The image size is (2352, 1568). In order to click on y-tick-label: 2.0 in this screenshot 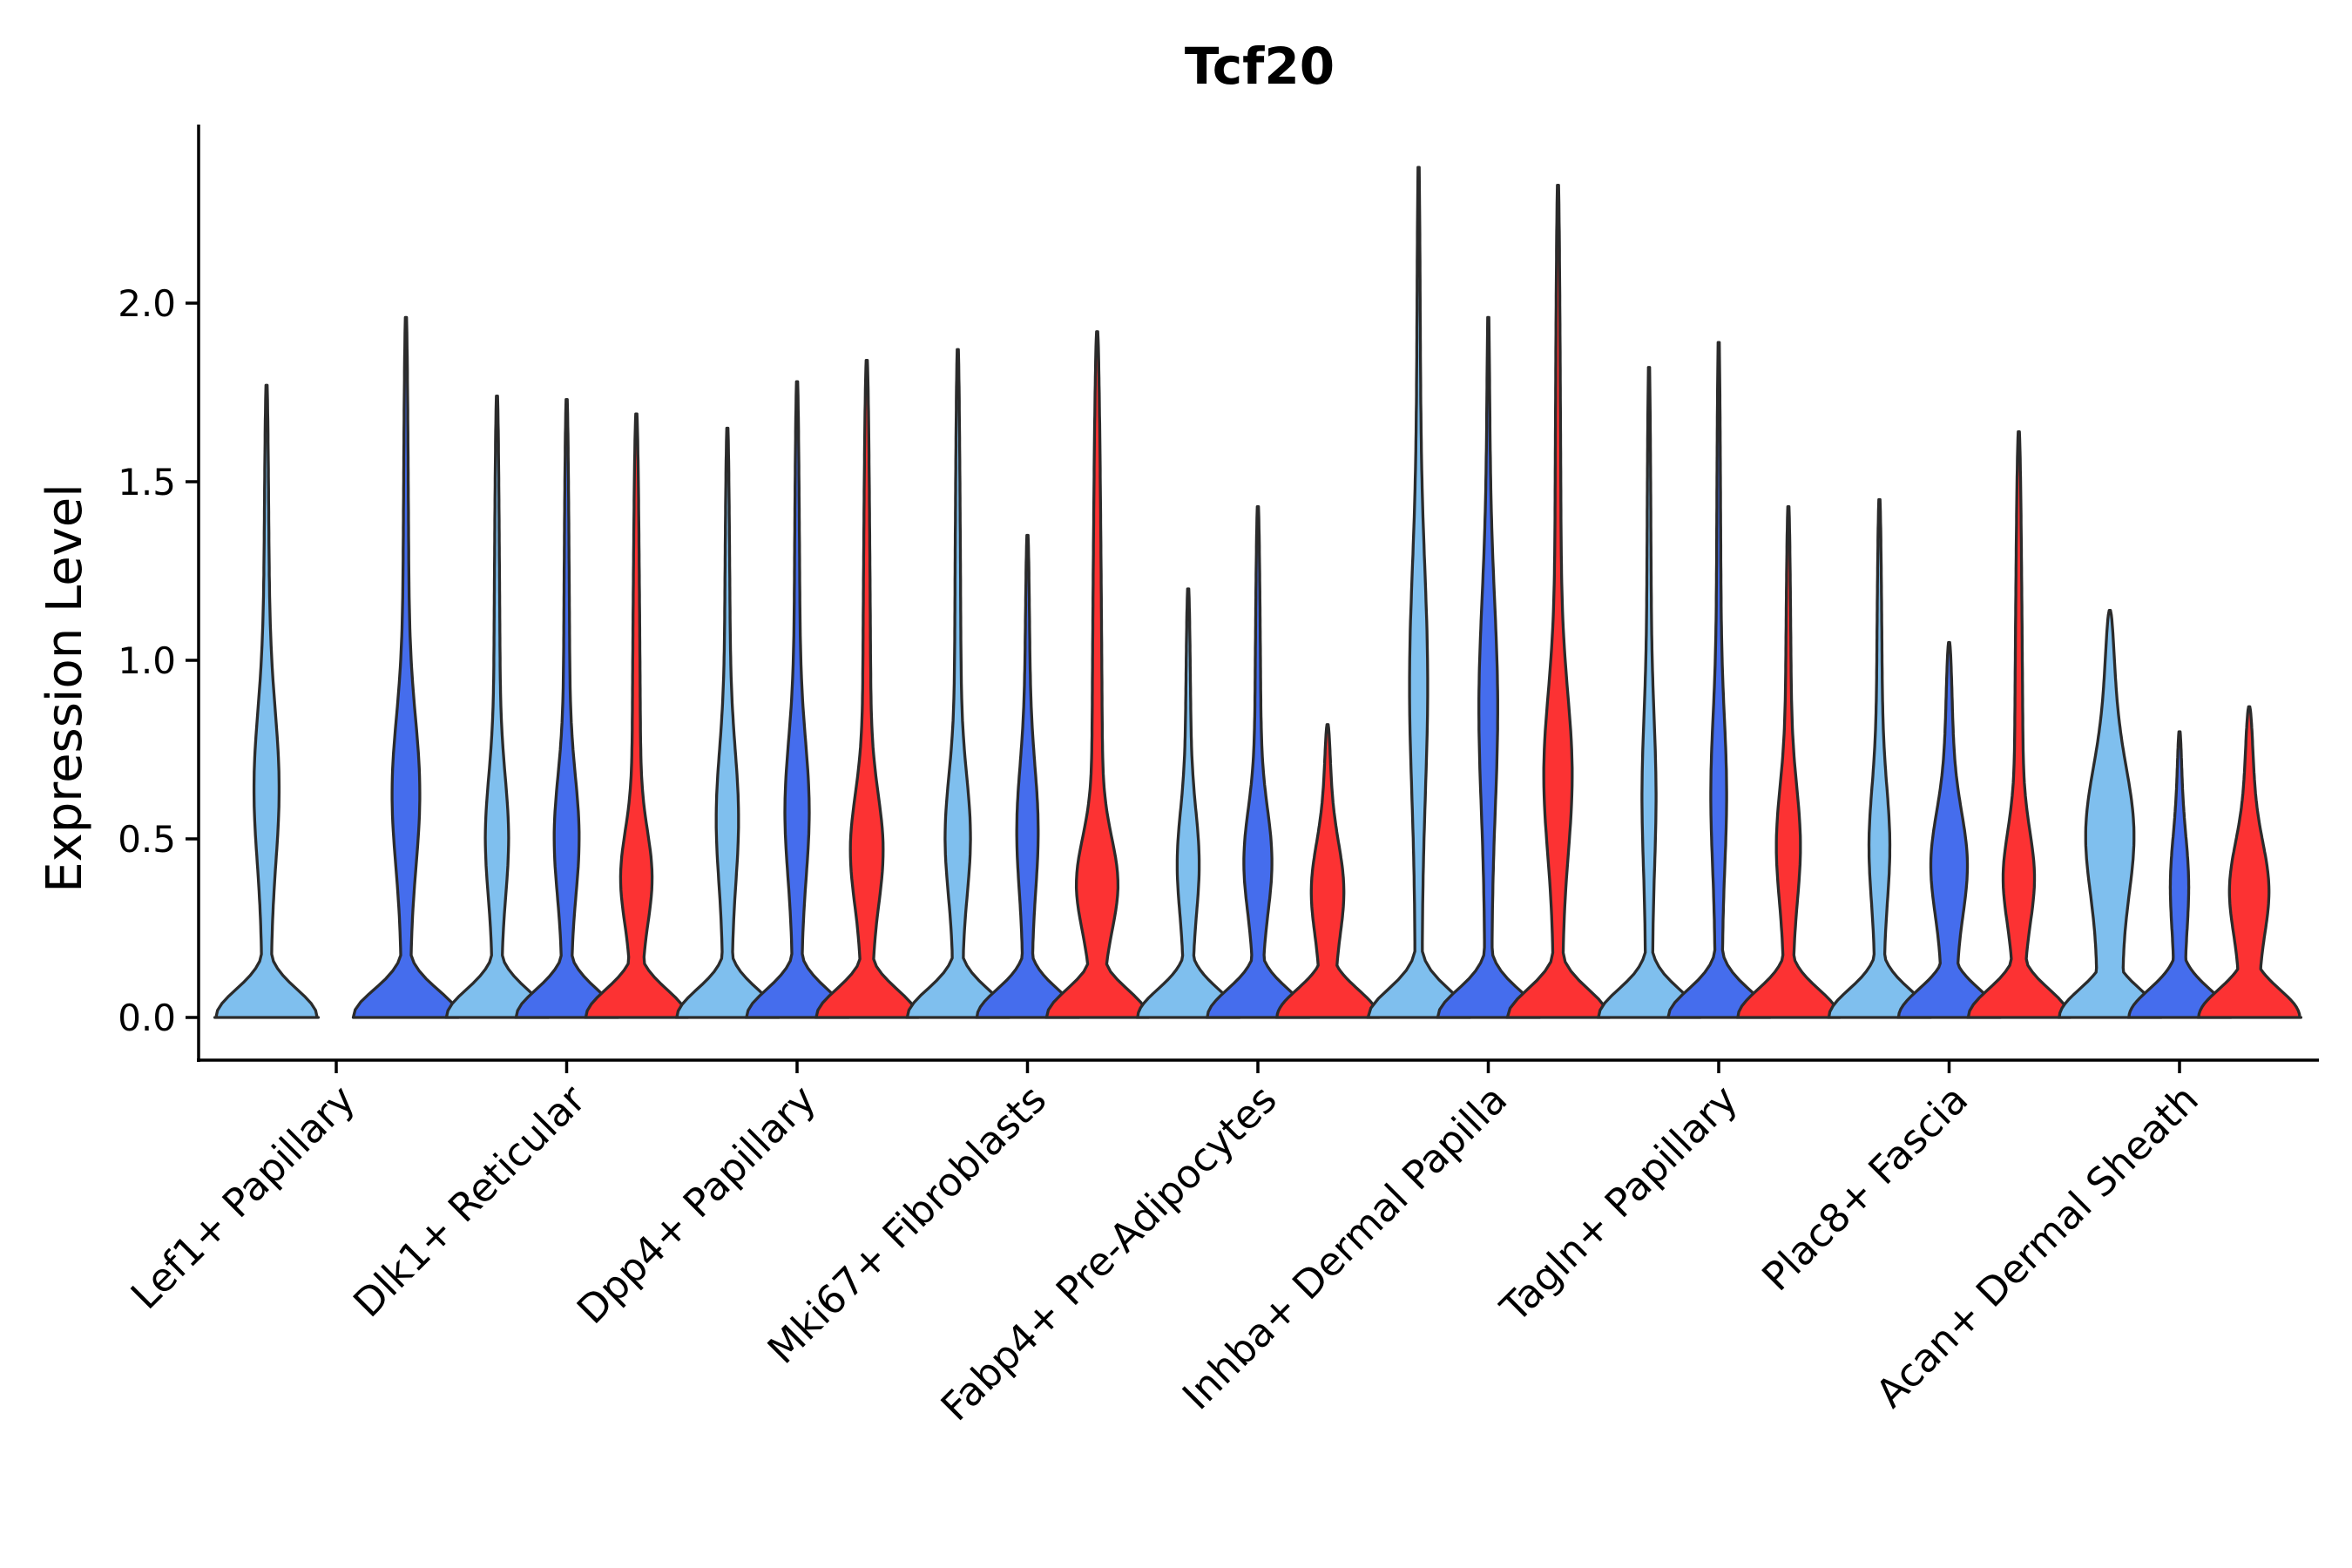, I will do `click(147, 303)`.